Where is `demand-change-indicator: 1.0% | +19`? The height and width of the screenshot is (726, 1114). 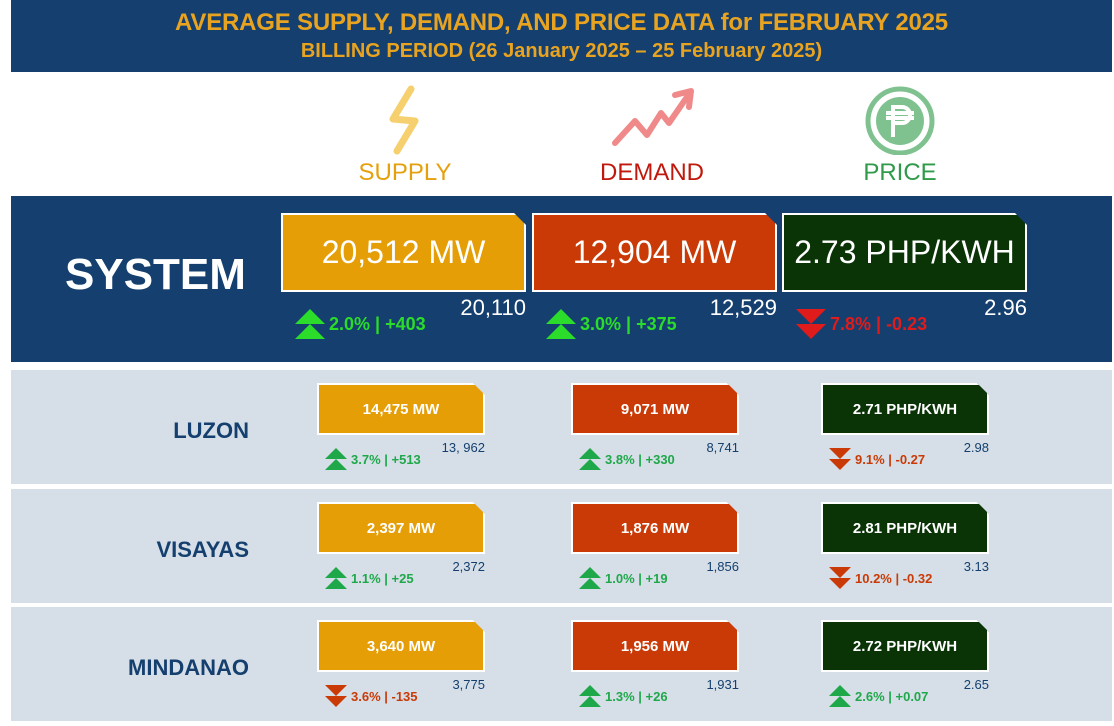 demand-change-indicator: 1.0% | +19 is located at coordinates (623, 578).